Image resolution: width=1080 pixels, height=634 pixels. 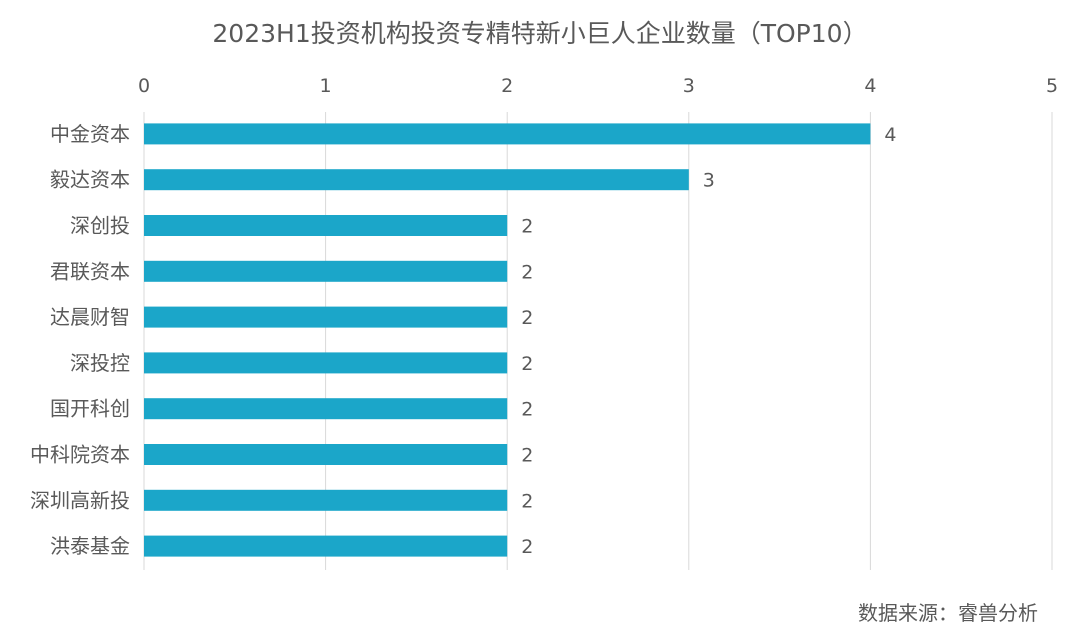 I want to click on x-tick-label: 3, so click(x=689, y=86).